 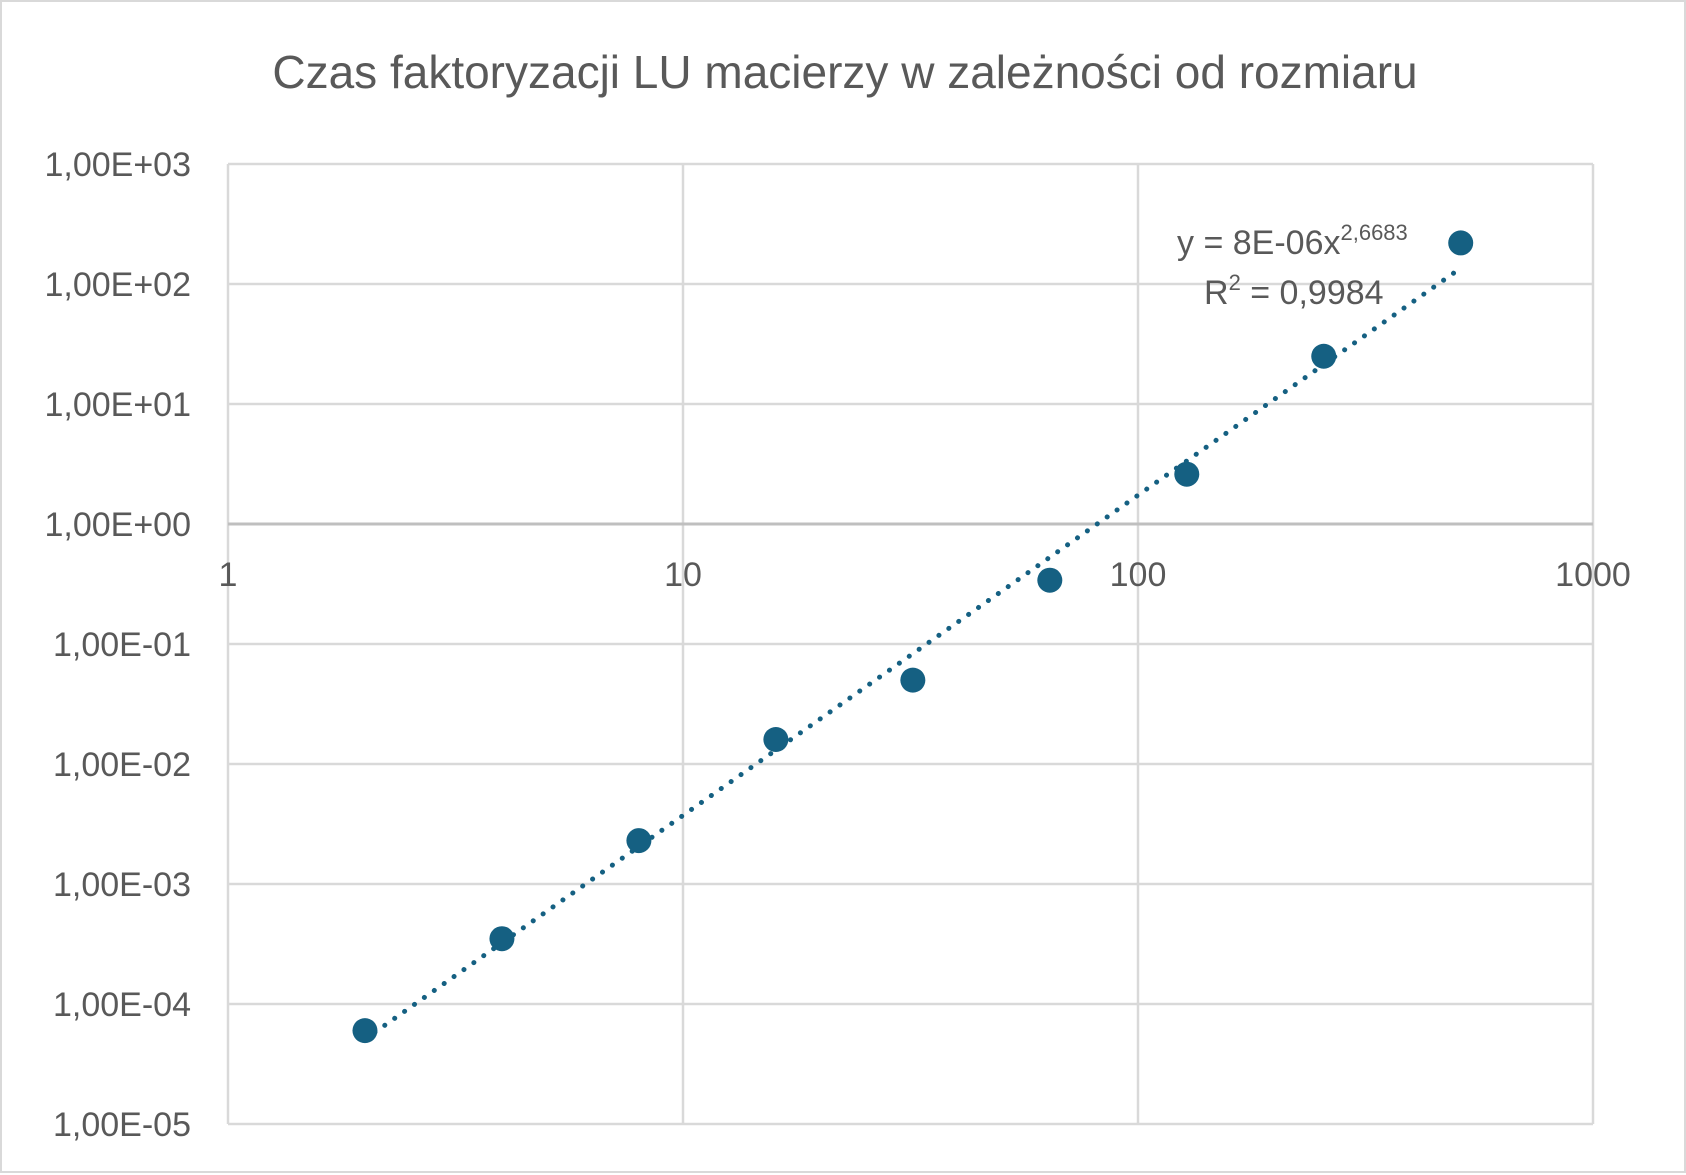 I want to click on x-tick-label: 100, so click(x=1138, y=575).